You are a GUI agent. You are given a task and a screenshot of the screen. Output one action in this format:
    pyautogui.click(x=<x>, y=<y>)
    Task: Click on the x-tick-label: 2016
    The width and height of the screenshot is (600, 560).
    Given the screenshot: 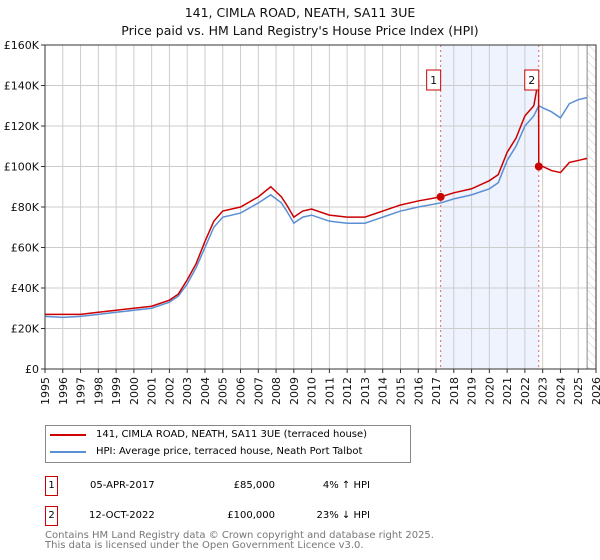 What is the action you would take?
    pyautogui.click(x=418, y=391)
    